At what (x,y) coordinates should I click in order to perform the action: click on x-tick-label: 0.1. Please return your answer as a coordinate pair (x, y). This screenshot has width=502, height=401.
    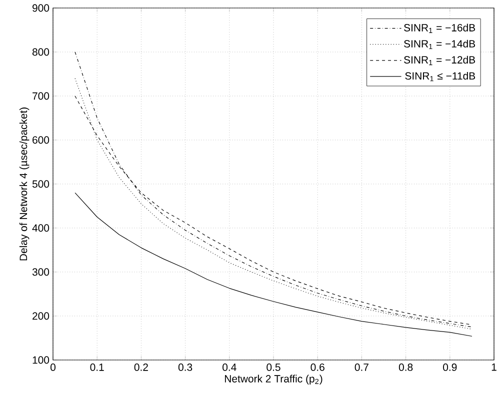
    Looking at the image, I should click on (97, 367).